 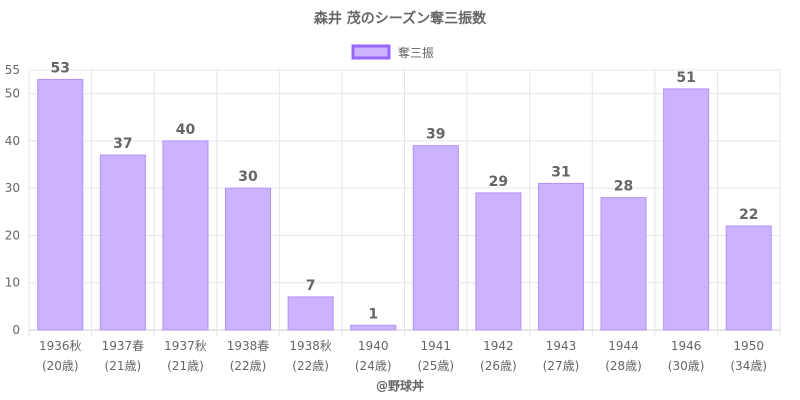 What do you see at coordinates (392, 52) in the screenshot?
I see `legend: 奪三振` at bounding box center [392, 52].